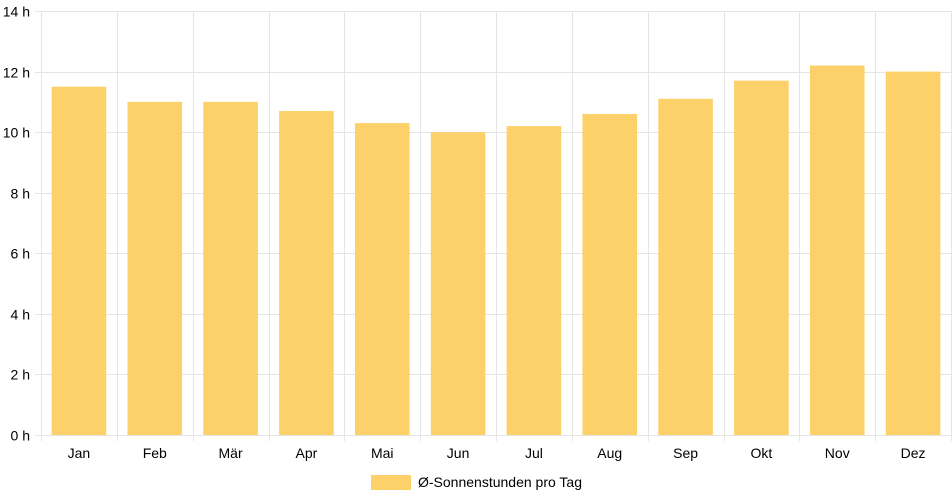  What do you see at coordinates (913, 253) in the screenshot?
I see `bar-dez` at bounding box center [913, 253].